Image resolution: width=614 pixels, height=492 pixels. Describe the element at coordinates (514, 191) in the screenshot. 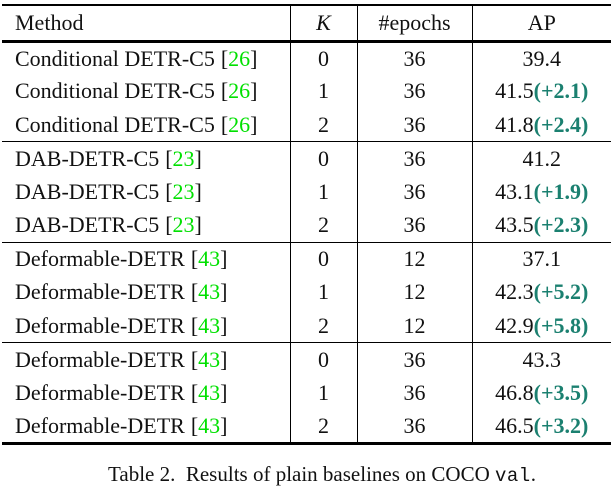

I see `ap-value: 43.1` at that location.